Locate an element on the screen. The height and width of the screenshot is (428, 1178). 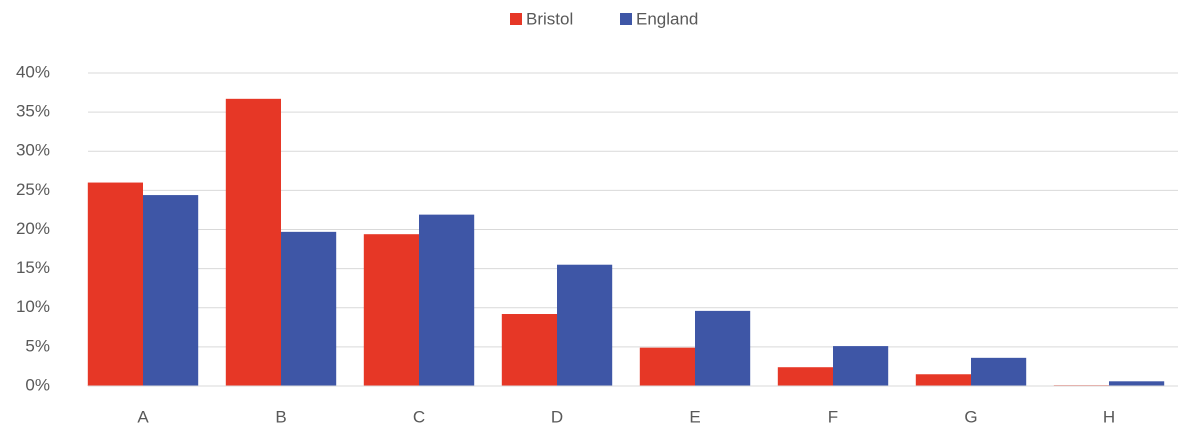
y-tick-label: 15% is located at coordinates (33, 267).